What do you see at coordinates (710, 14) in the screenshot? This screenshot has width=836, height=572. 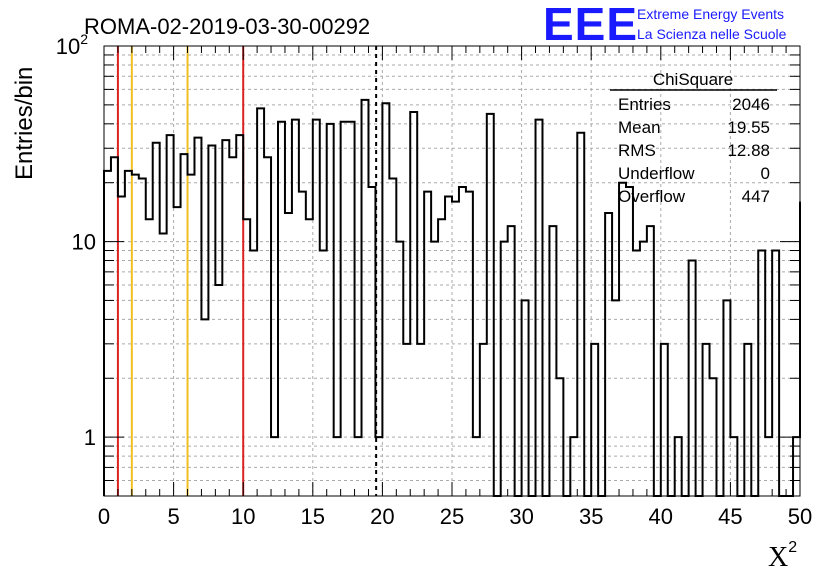 I see `logo-line-1: Extreme Energy Events` at bounding box center [710, 14].